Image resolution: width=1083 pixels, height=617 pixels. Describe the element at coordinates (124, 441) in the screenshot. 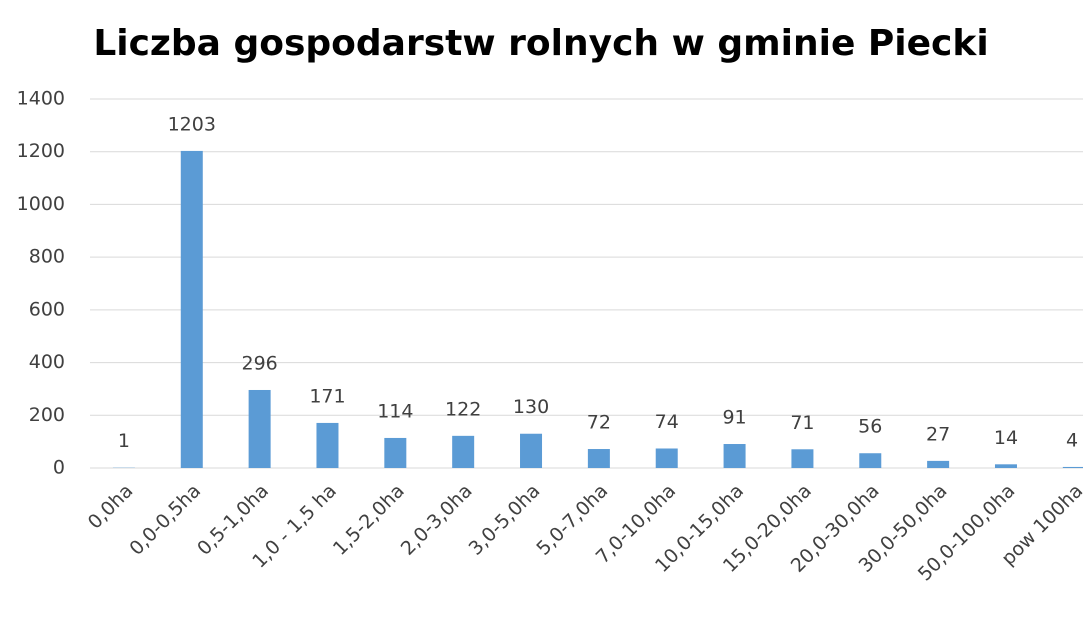

I see `data-label: 1` at that location.